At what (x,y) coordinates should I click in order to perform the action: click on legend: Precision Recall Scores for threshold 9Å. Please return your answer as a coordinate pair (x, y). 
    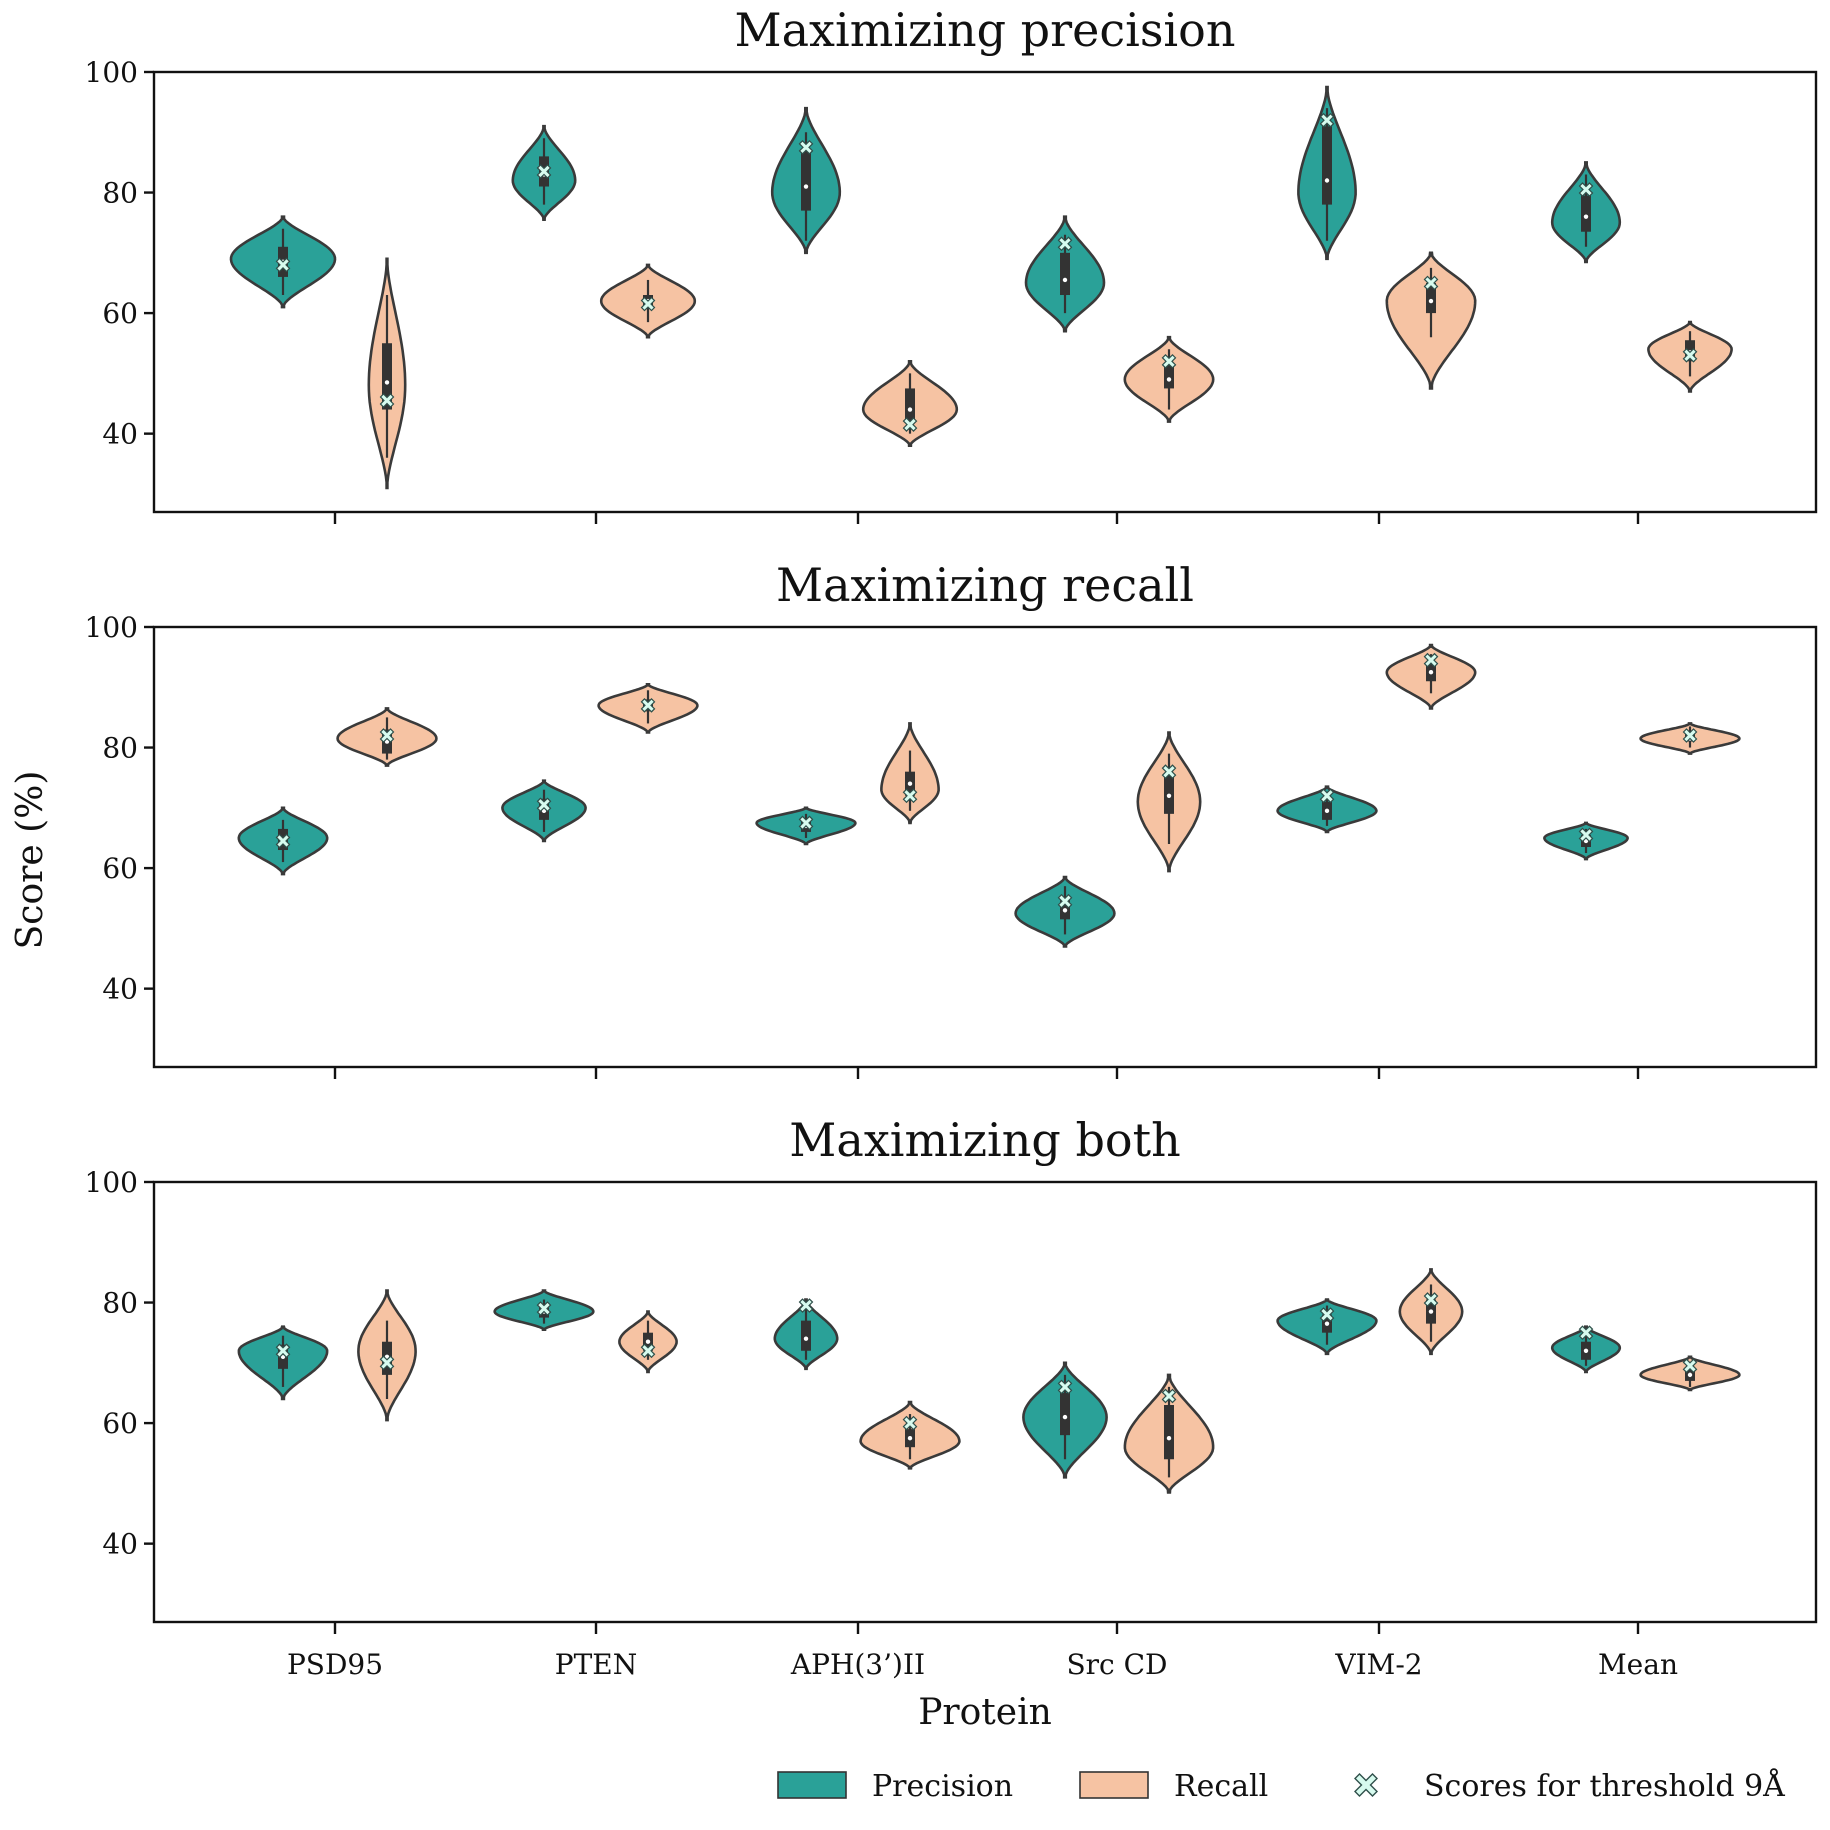
    Looking at the image, I should click on (1281, 1786).